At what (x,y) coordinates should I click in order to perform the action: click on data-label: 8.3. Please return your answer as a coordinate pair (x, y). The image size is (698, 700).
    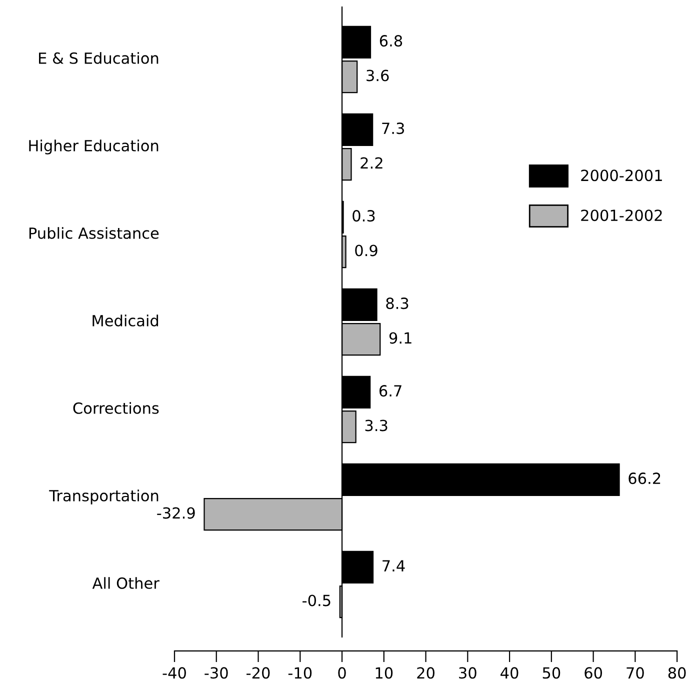
    Looking at the image, I should click on (397, 304).